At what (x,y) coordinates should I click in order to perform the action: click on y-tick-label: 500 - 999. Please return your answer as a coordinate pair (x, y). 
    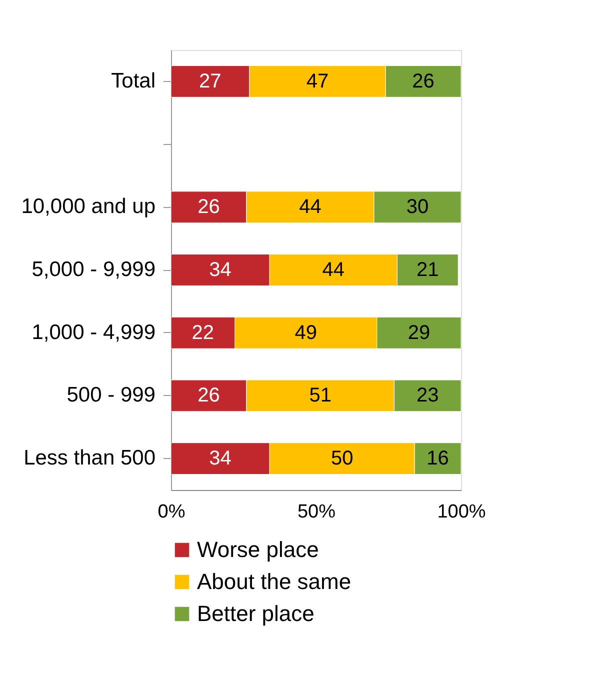
    Looking at the image, I should click on (111, 395).